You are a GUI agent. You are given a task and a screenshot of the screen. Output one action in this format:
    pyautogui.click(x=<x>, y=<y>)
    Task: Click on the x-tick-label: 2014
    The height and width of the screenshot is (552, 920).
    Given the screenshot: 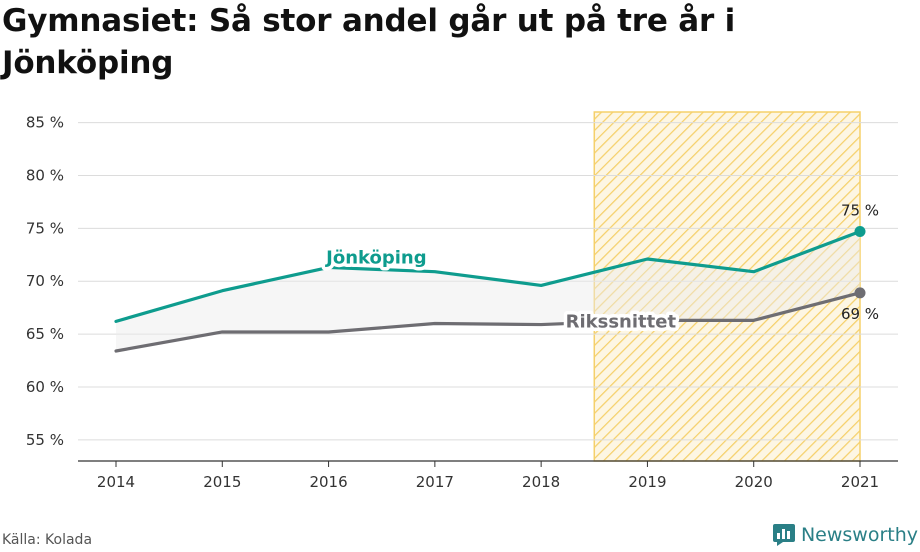 What is the action you would take?
    pyautogui.click(x=116, y=482)
    